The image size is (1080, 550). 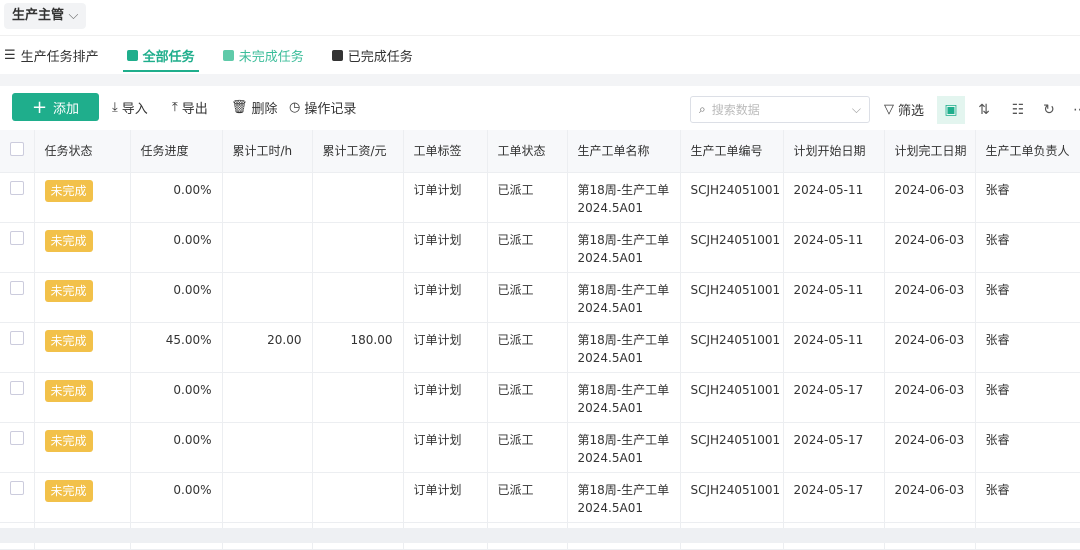 What do you see at coordinates (930, 151) in the screenshot?
I see `column-header: 计划完工日期` at bounding box center [930, 151].